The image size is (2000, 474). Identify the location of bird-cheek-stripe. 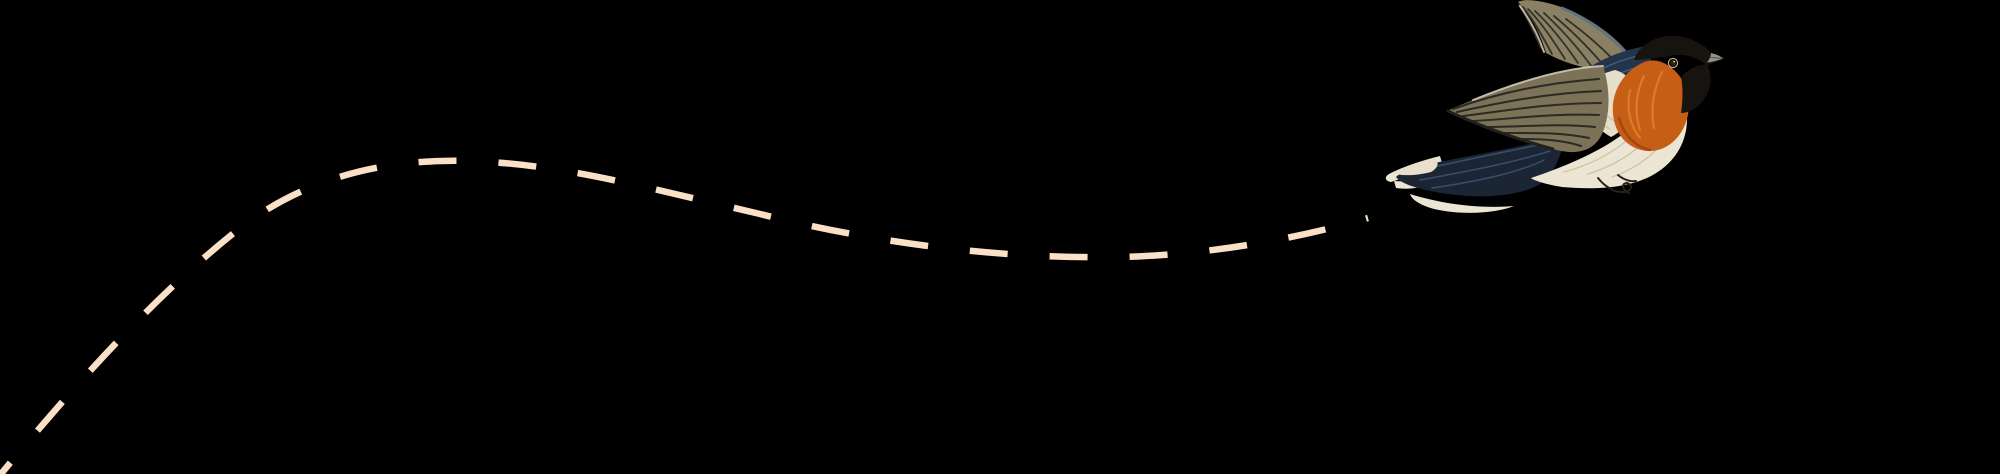
(1696, 88).